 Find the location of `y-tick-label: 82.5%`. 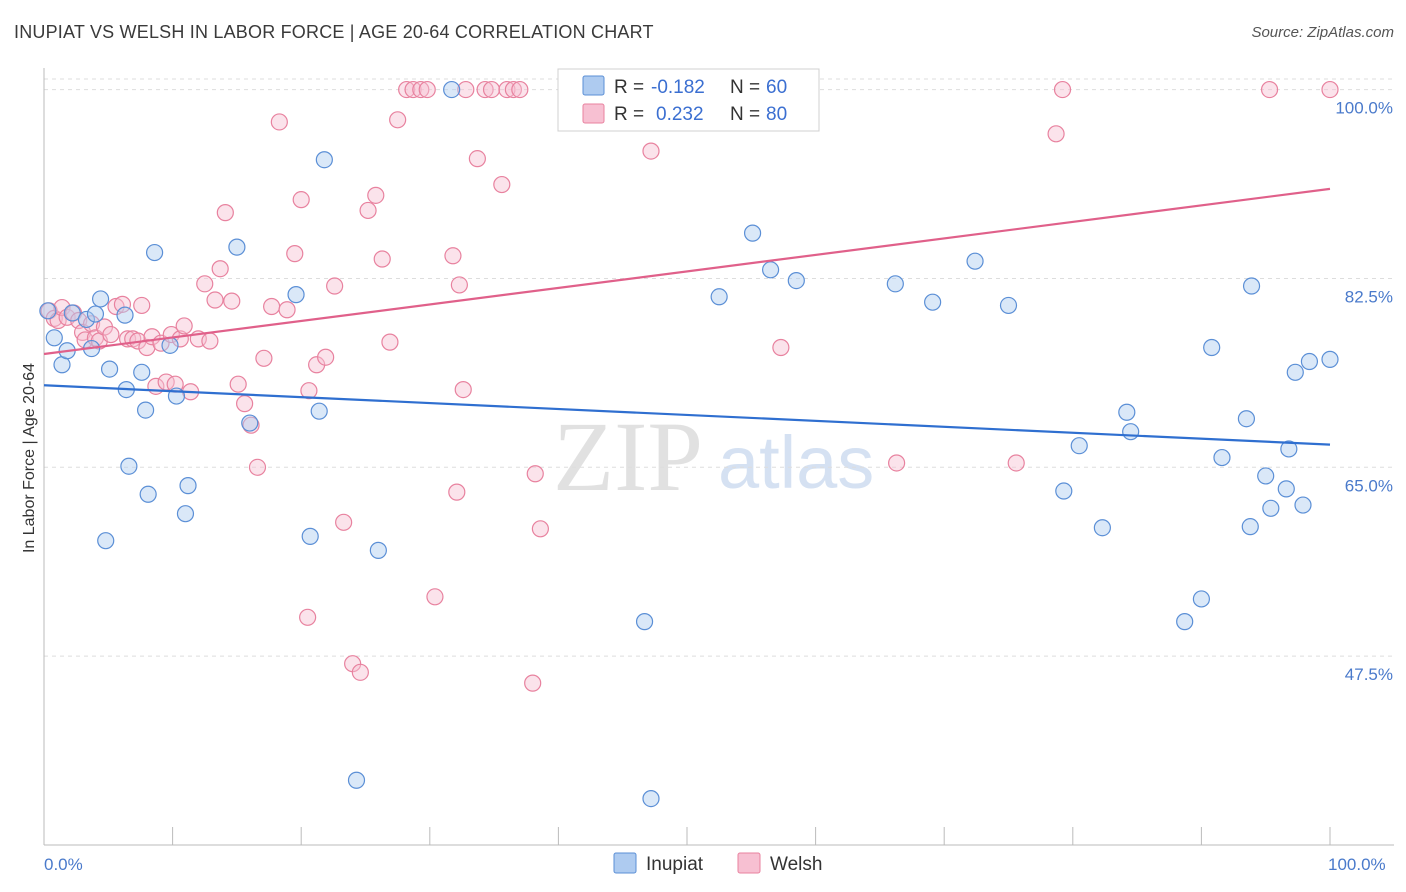

y-tick-label: 82.5% is located at coordinates (1369, 296).